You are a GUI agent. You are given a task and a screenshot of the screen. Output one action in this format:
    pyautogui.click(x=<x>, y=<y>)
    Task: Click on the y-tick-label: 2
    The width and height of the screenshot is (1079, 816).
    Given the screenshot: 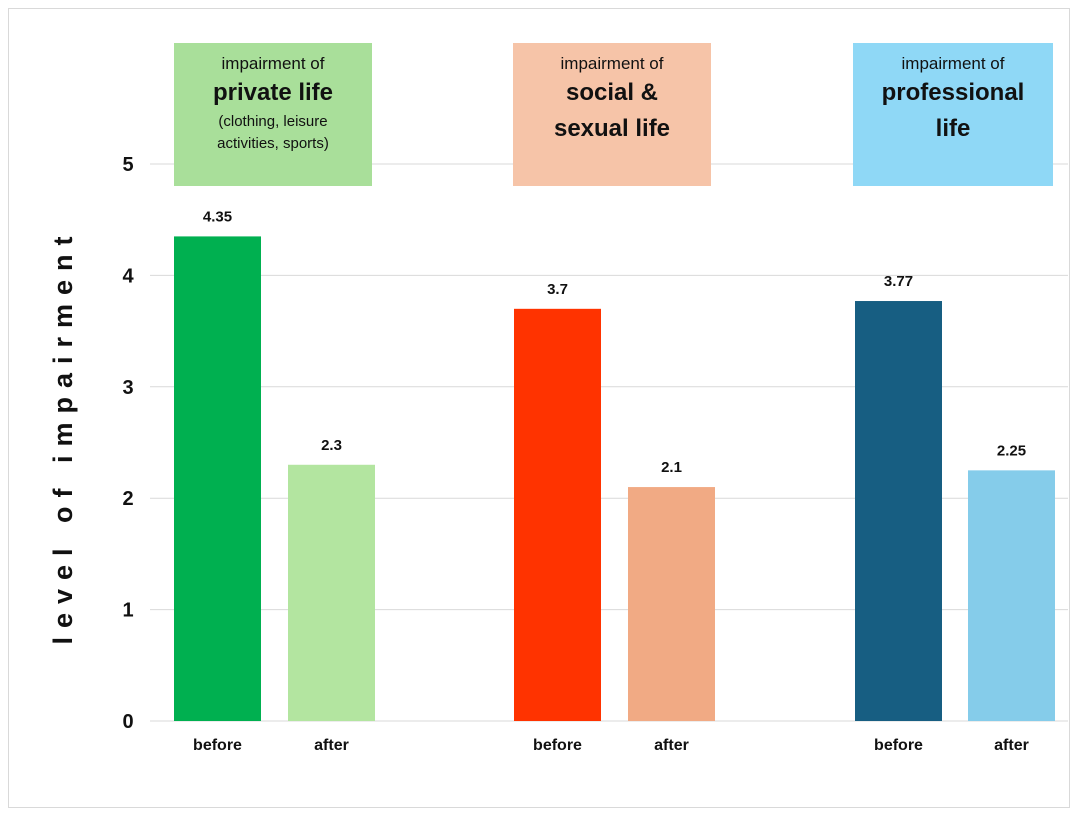 What is the action you would take?
    pyautogui.click(x=127, y=499)
    